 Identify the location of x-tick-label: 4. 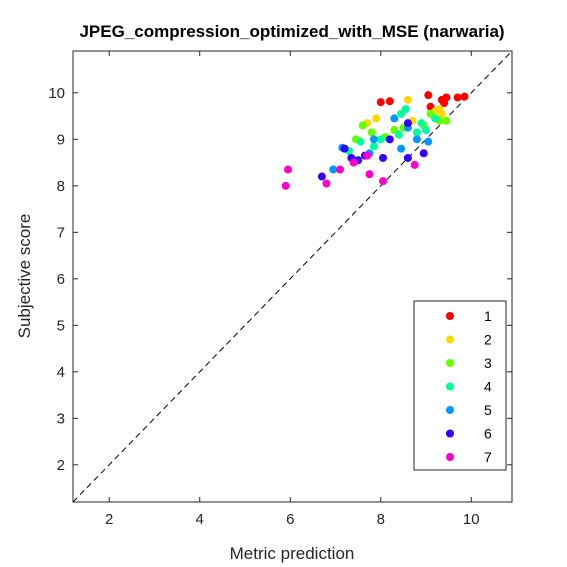
(200, 519).